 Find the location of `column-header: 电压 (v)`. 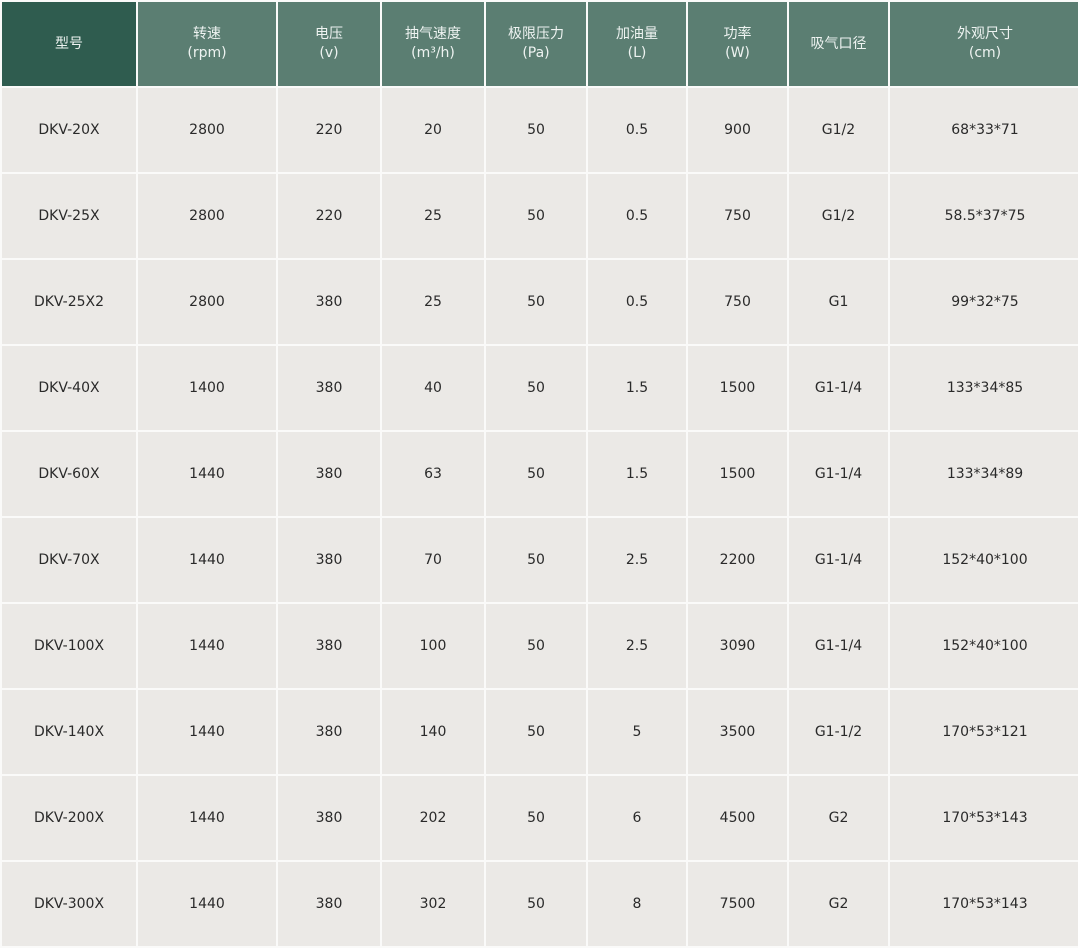

column-header: 电压 (v) is located at coordinates (329, 44).